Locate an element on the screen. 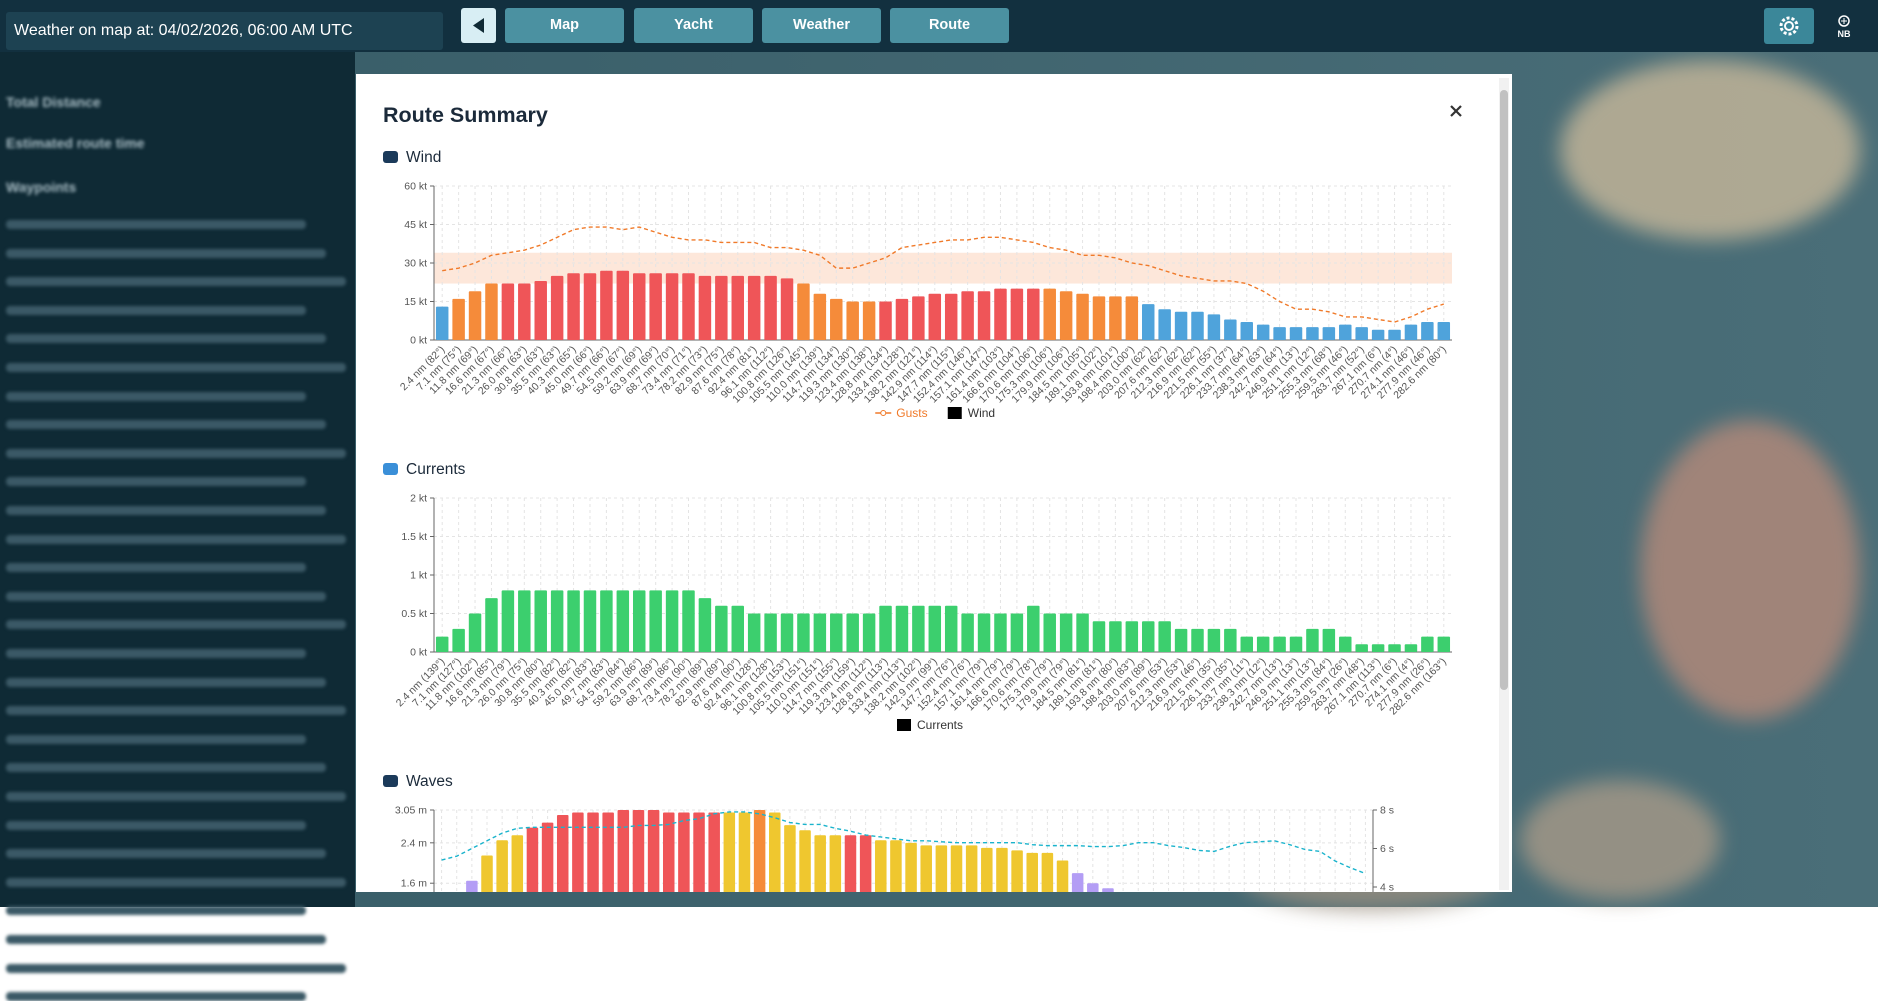 This screenshot has width=1878, height=1001. y-tick-label: 1.6 m is located at coordinates (414, 884).